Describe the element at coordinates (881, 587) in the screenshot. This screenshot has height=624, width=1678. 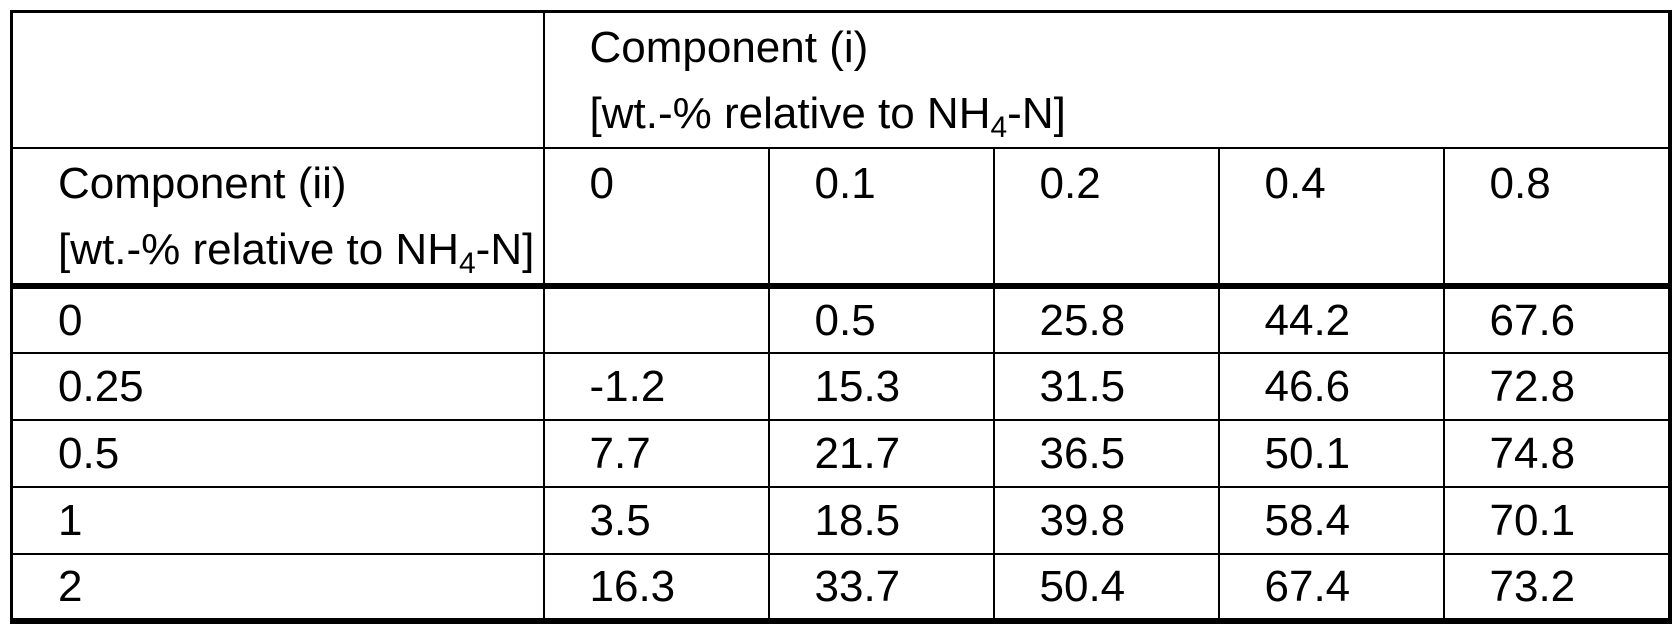
I see `data-cell: 33.7` at that location.